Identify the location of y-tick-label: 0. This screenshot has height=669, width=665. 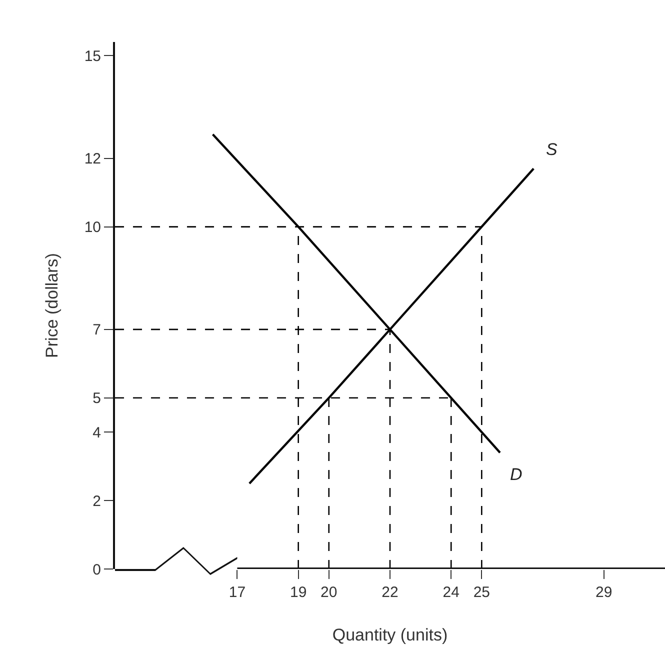
(96, 569).